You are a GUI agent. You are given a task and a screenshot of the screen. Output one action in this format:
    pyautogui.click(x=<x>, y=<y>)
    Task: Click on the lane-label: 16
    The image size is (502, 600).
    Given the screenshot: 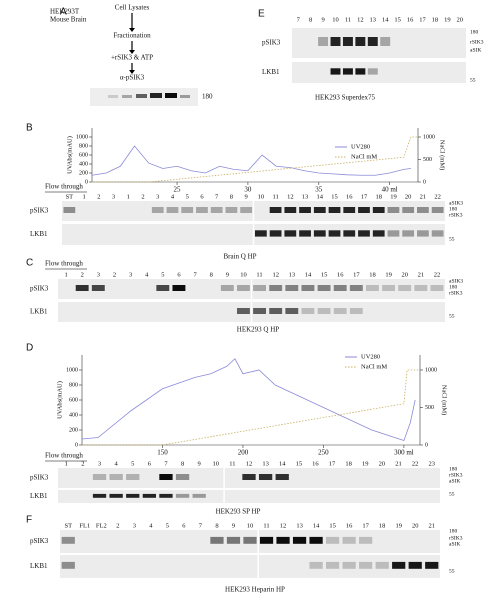 What is the action you would take?
    pyautogui.click(x=315, y=463)
    